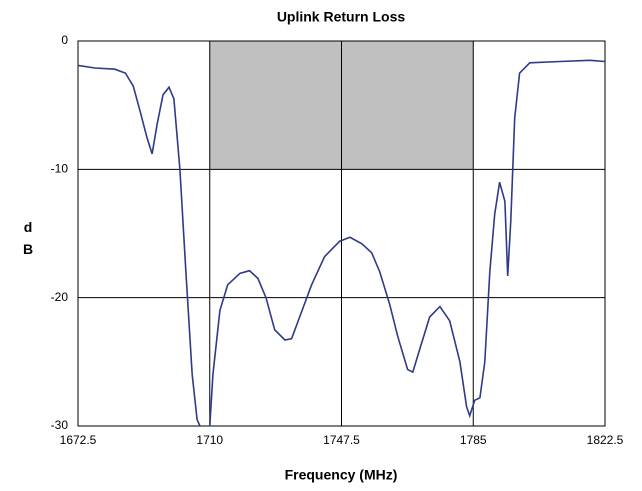 This screenshot has height=491, width=642. What do you see at coordinates (60, 425) in the screenshot?
I see `y-tick-label: -30` at bounding box center [60, 425].